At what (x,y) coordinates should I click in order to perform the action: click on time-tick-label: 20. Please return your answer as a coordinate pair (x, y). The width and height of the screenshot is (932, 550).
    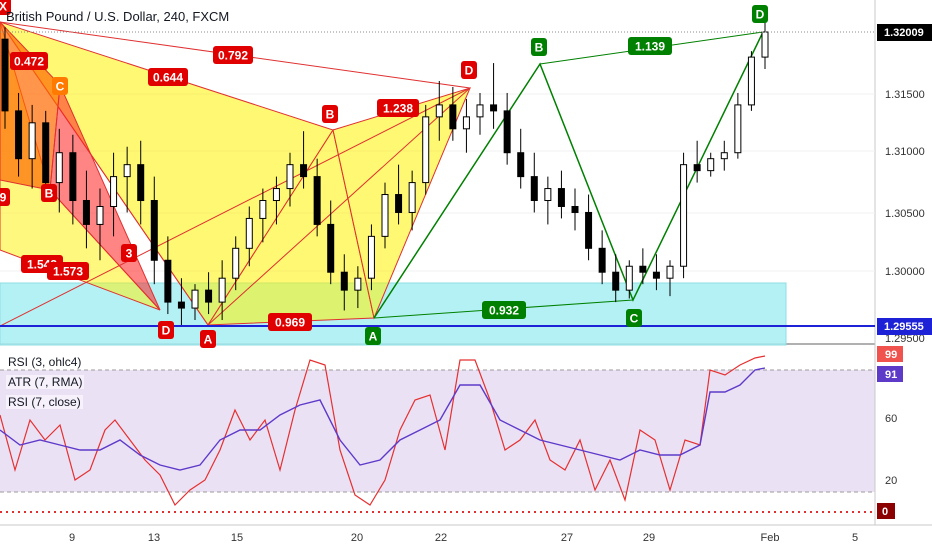
    Looking at the image, I should click on (357, 538).